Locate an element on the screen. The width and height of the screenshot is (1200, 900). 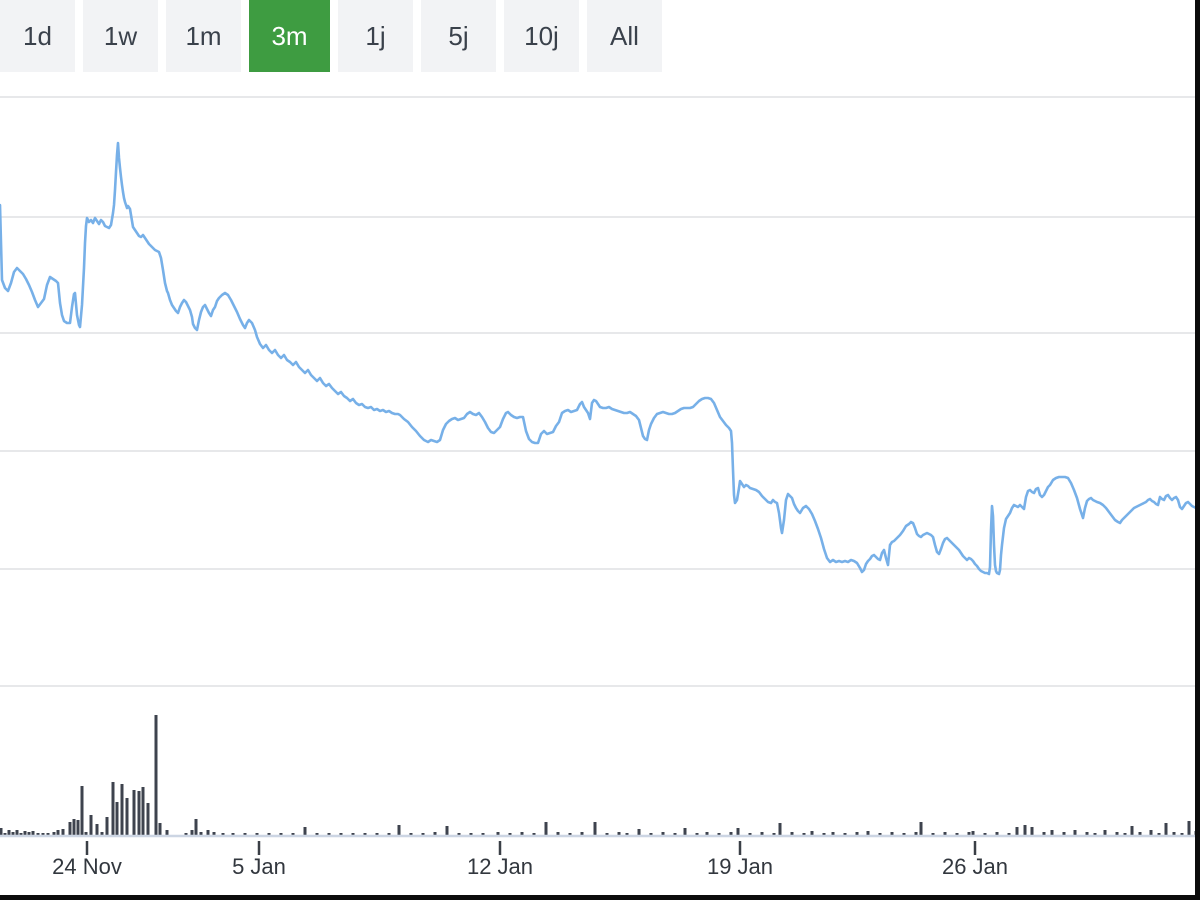
range-button-All: All is located at coordinates (624, 36).